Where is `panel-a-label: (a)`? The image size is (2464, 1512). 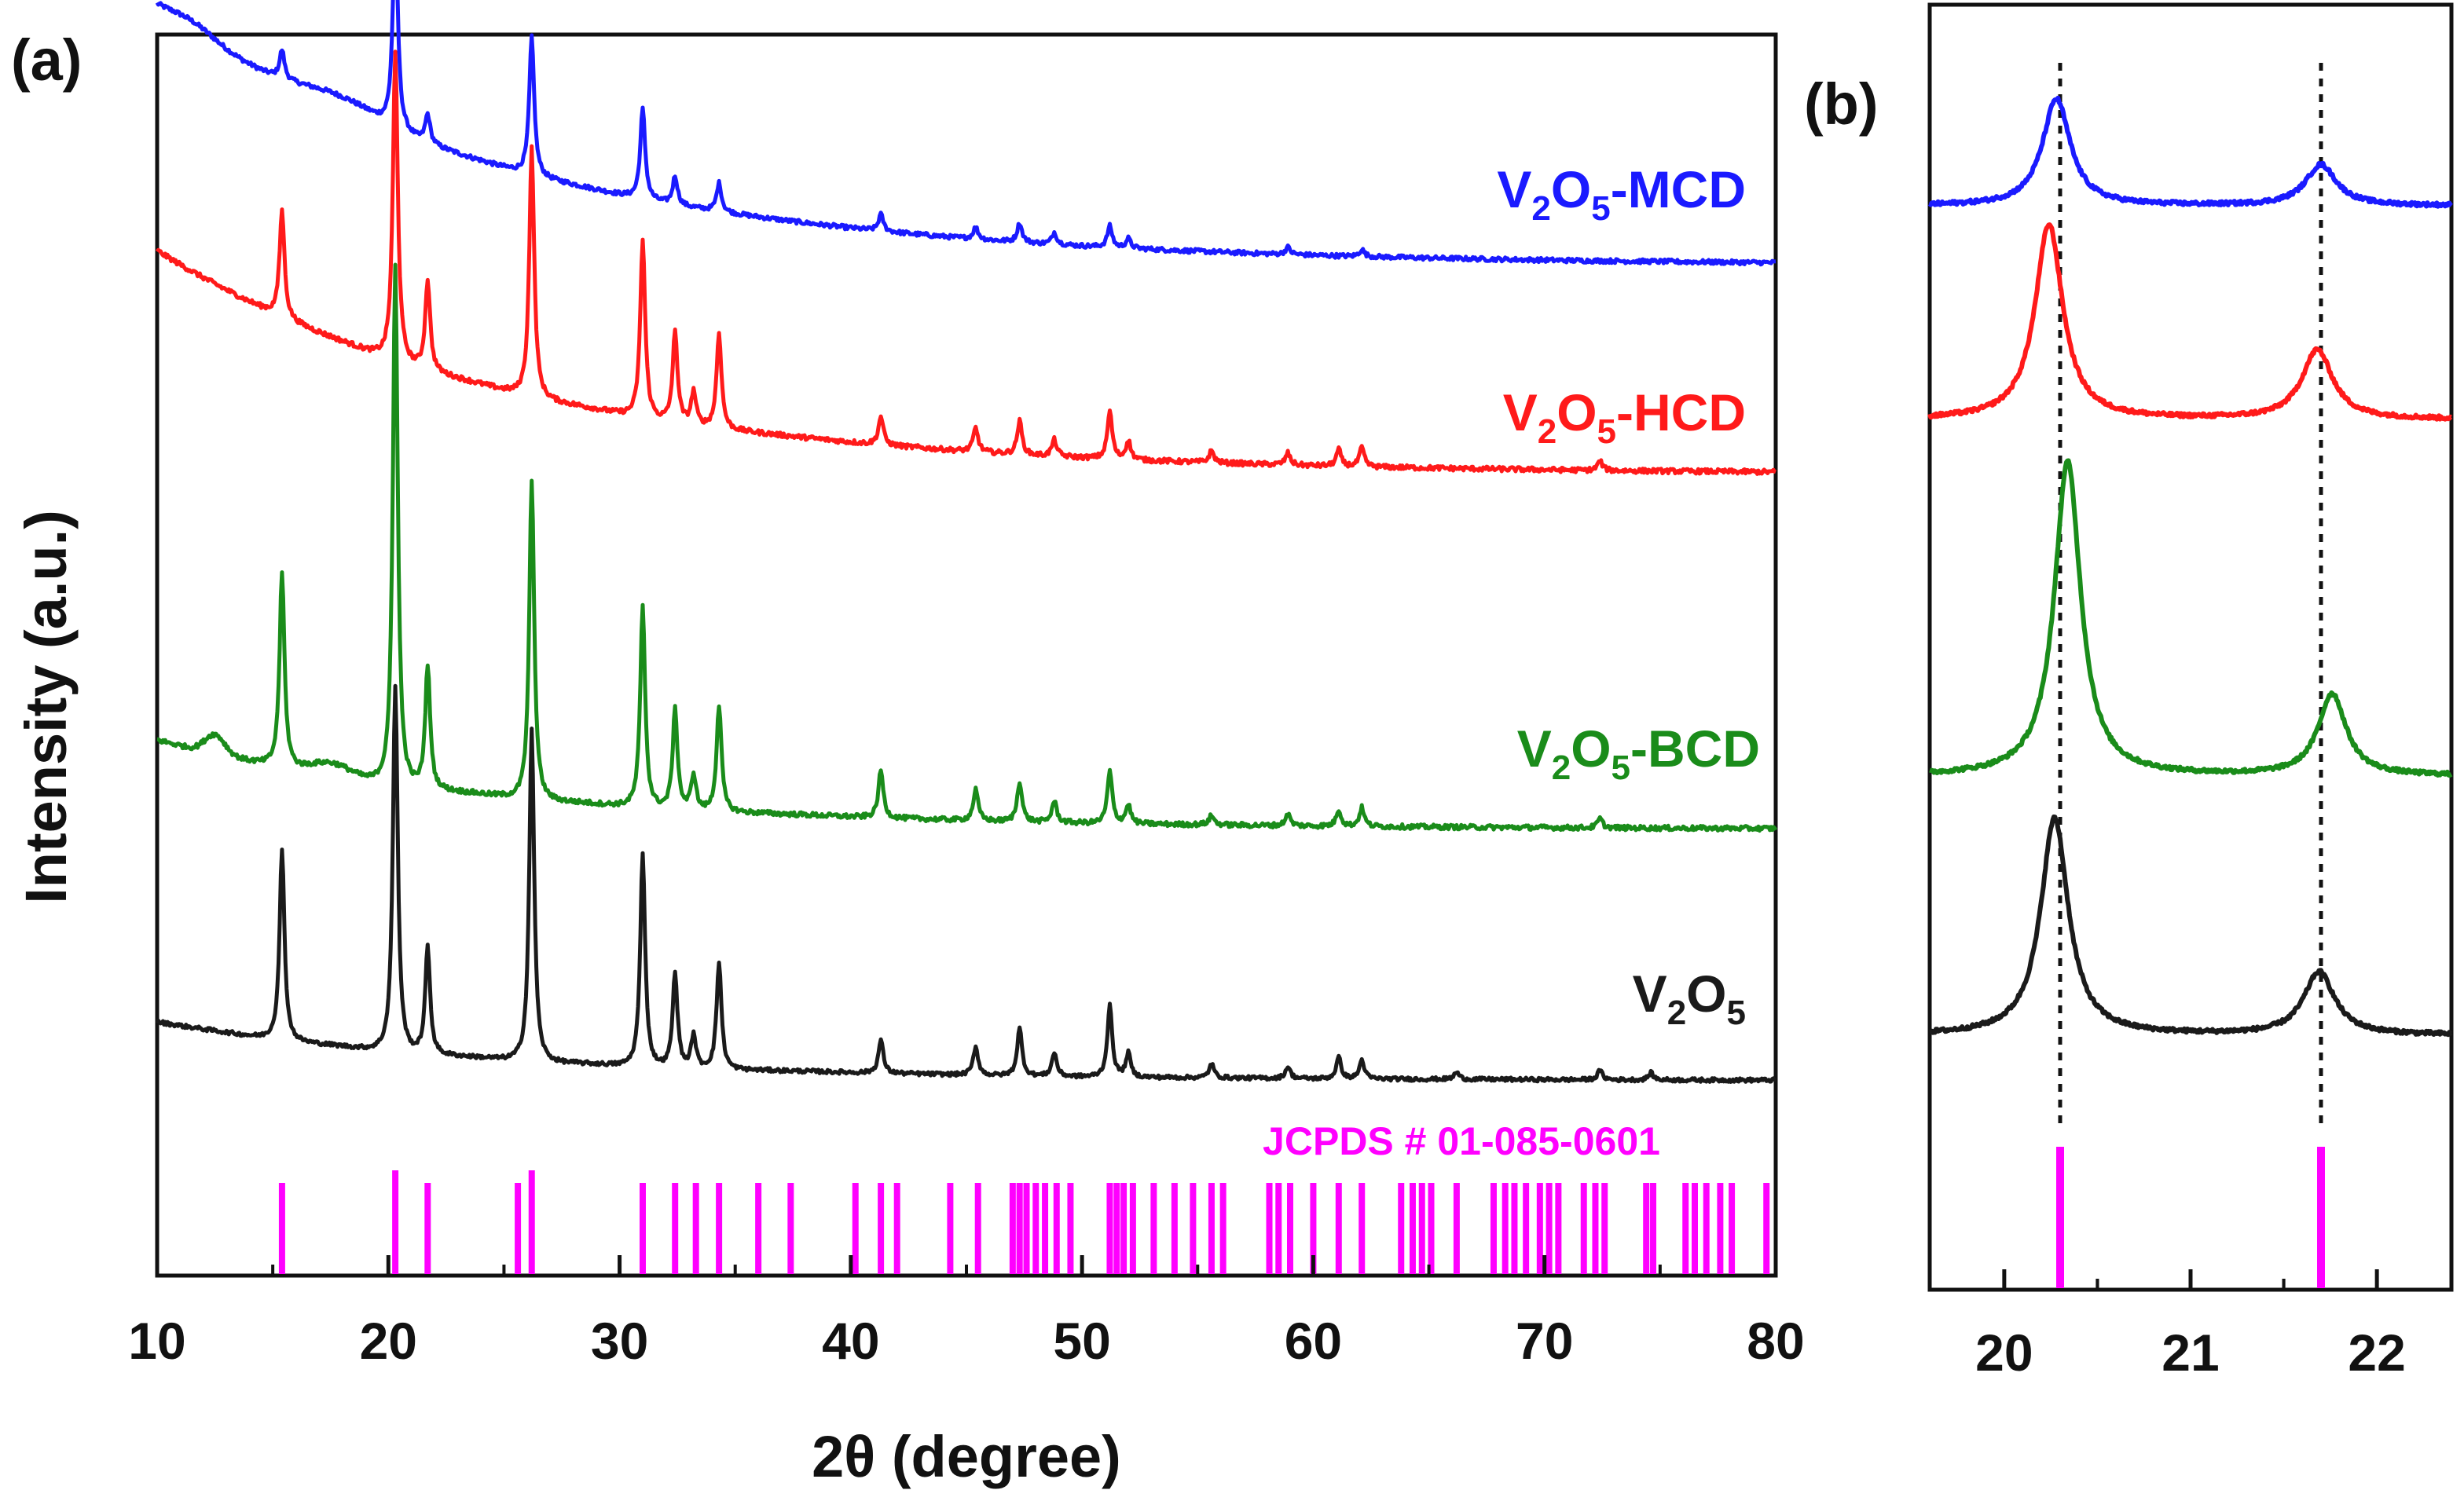 panel-a-label: (a) is located at coordinates (46, 60).